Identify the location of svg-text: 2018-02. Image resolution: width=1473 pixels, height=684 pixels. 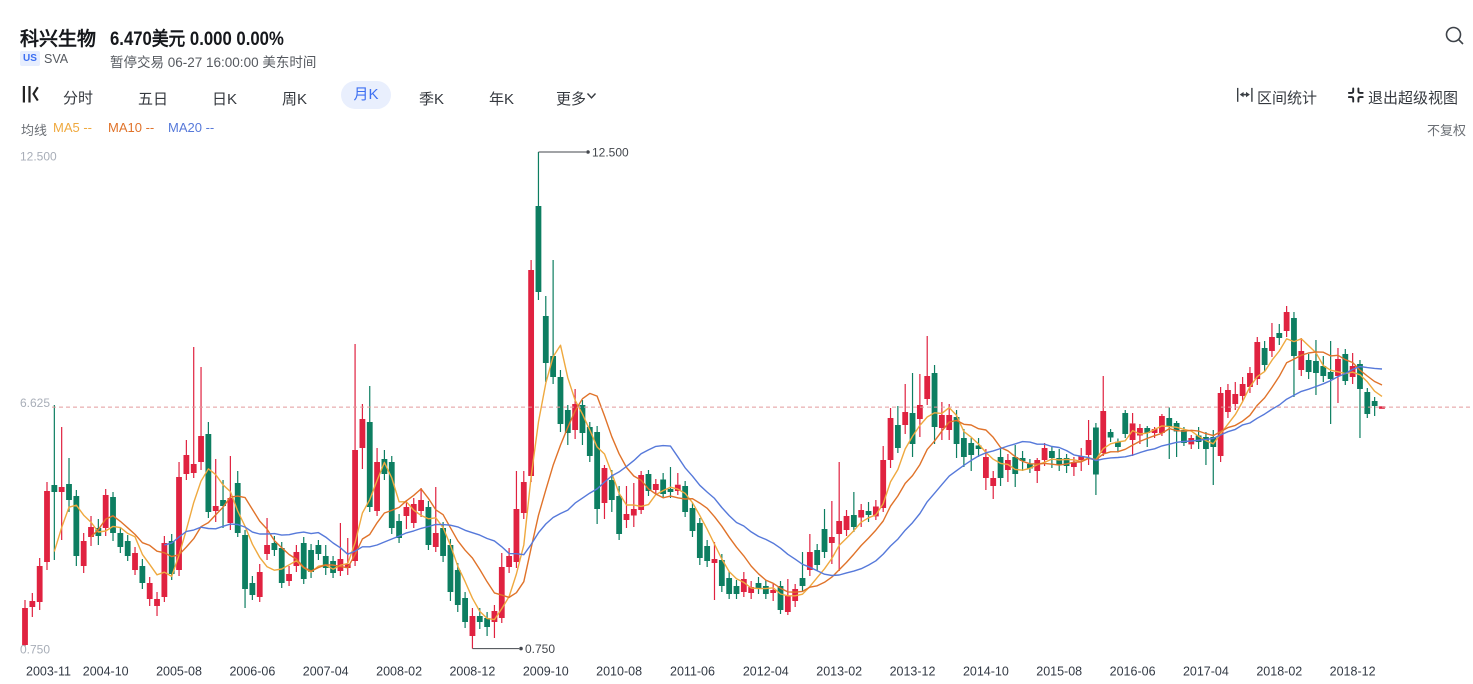
(1279, 672).